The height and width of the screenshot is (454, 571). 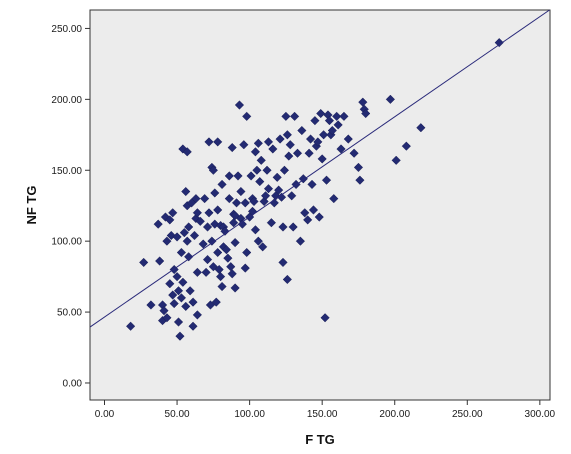 What do you see at coordinates (69, 313) in the screenshot?
I see `y-tick-label: 50.00` at bounding box center [69, 313].